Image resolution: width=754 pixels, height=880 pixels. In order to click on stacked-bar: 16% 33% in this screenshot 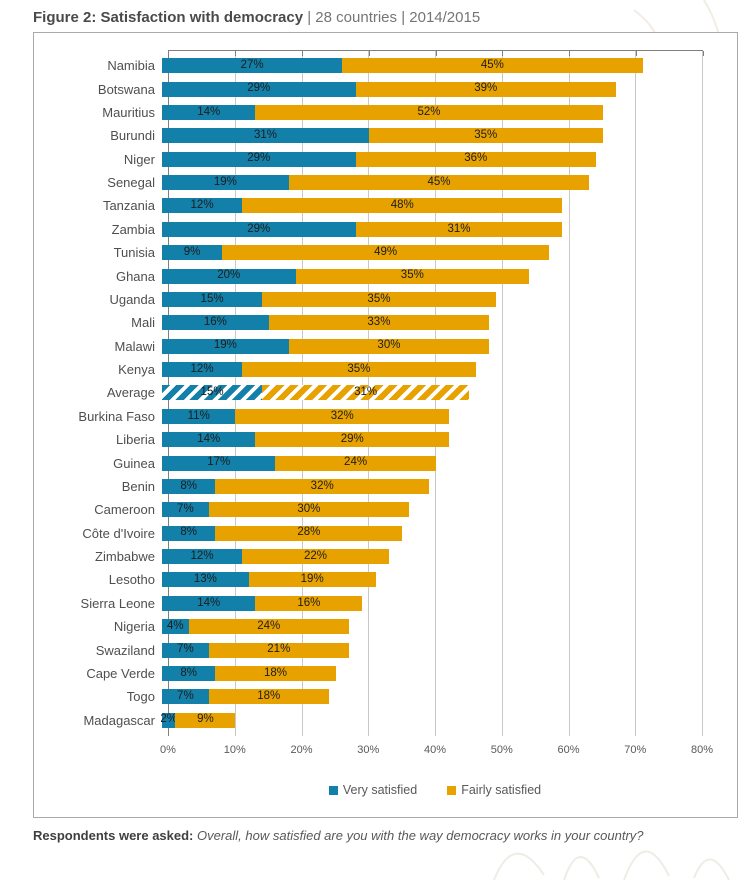, I will do `click(429, 323)`.